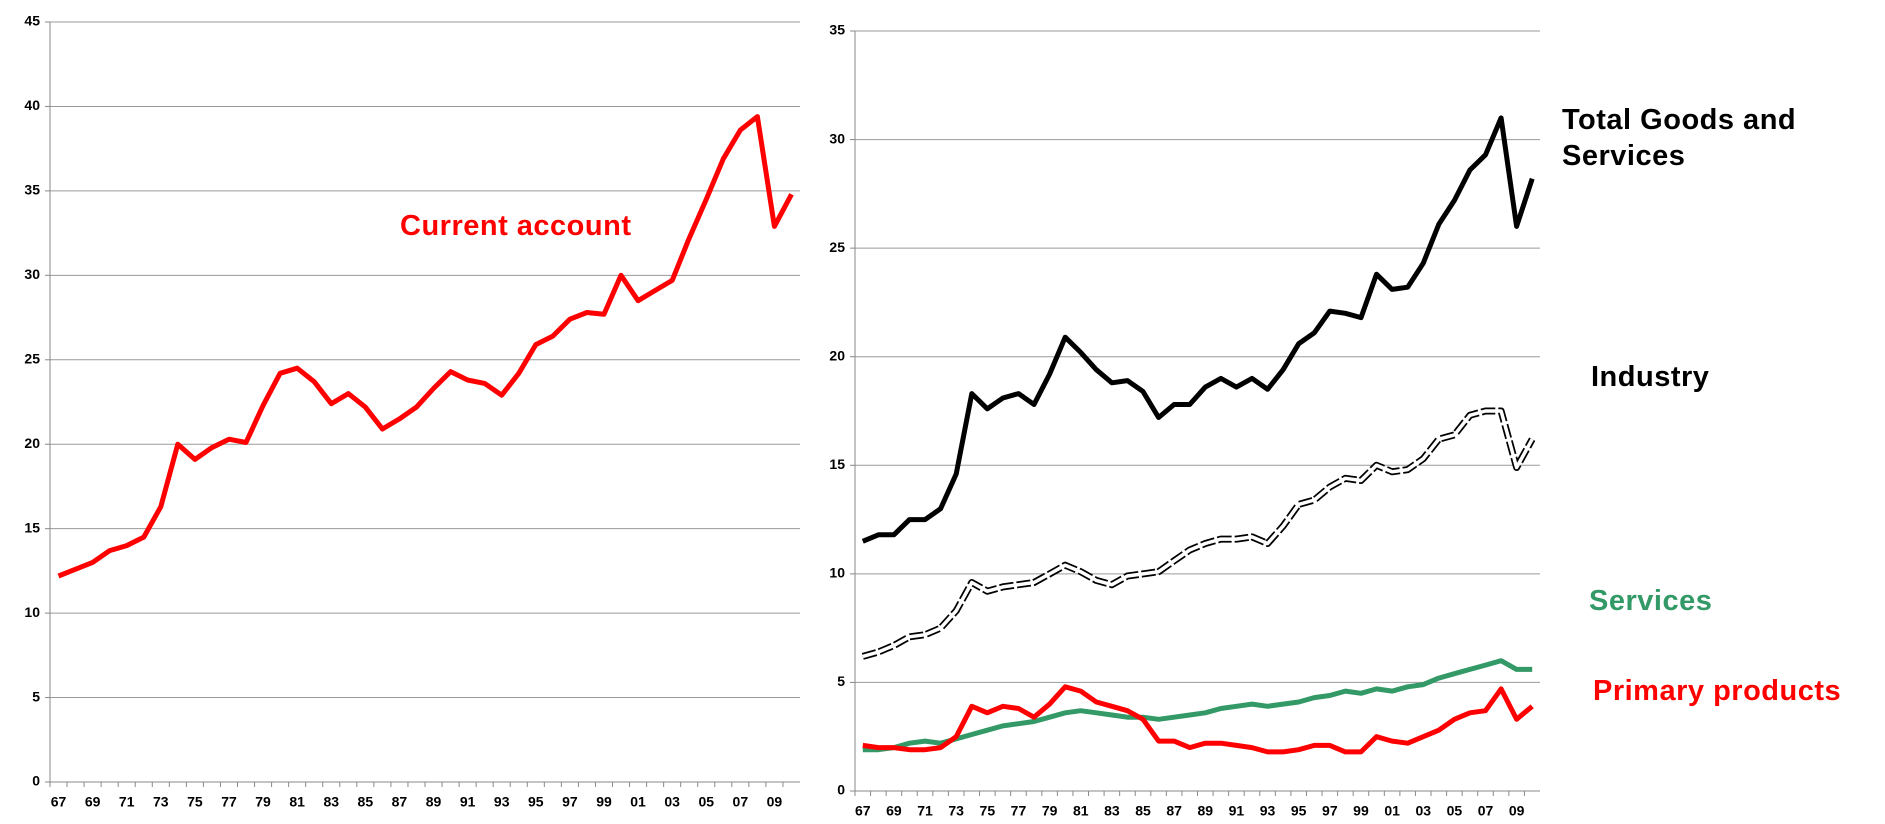  What do you see at coordinates (1650, 377) in the screenshot?
I see `series-label: Industry` at bounding box center [1650, 377].